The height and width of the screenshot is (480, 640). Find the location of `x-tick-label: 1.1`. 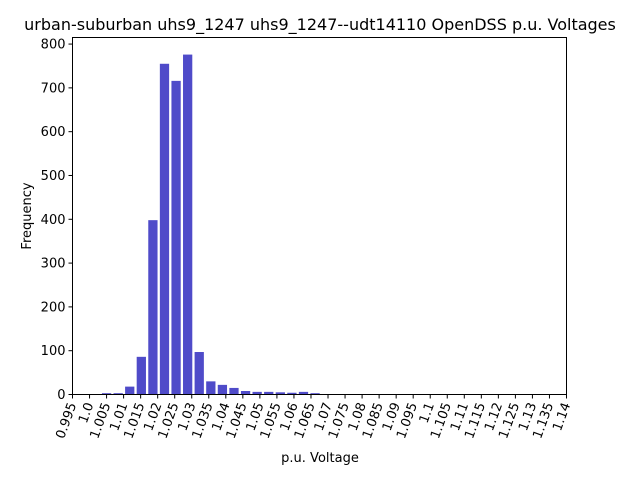

x-tick-label: 1.1 is located at coordinates (427, 413).